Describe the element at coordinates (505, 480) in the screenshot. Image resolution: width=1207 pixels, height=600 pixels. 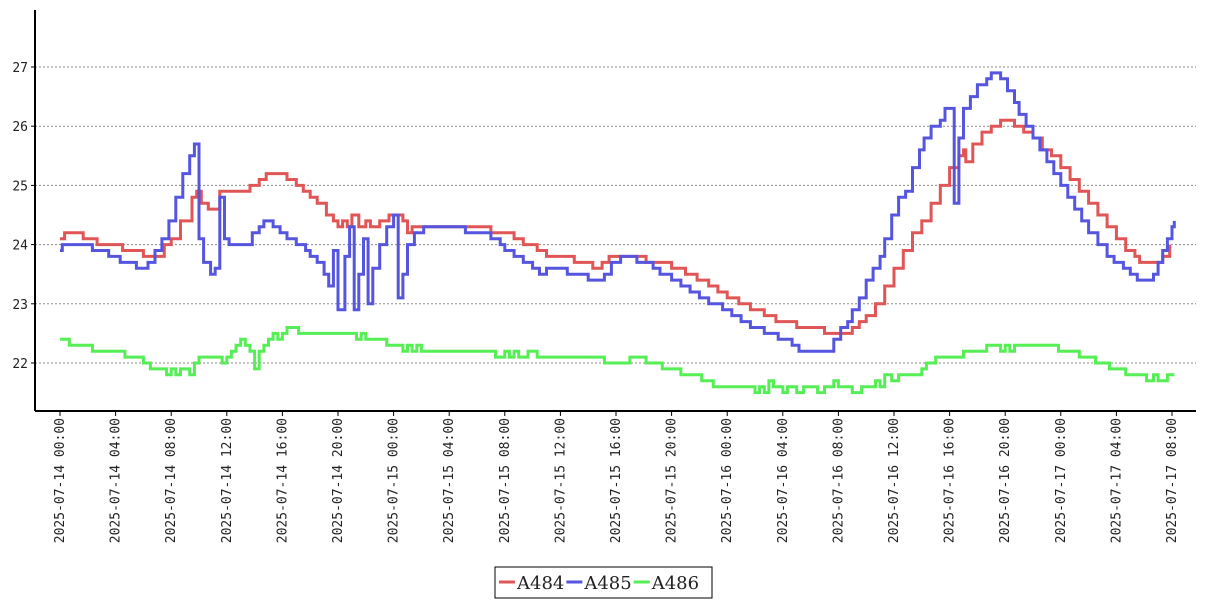
I see `x-tick-label: 2025-07-15 08:00` at that location.